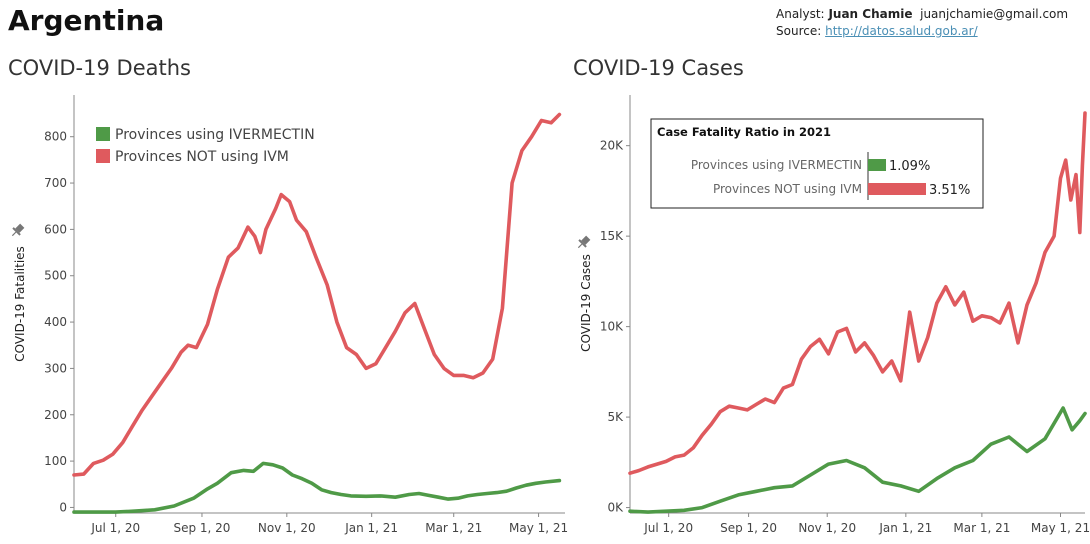 Image resolution: width=1090 pixels, height=544 pixels. What do you see at coordinates (63, 507) in the screenshot?
I see `deaths-ytick-label: 0` at bounding box center [63, 507].